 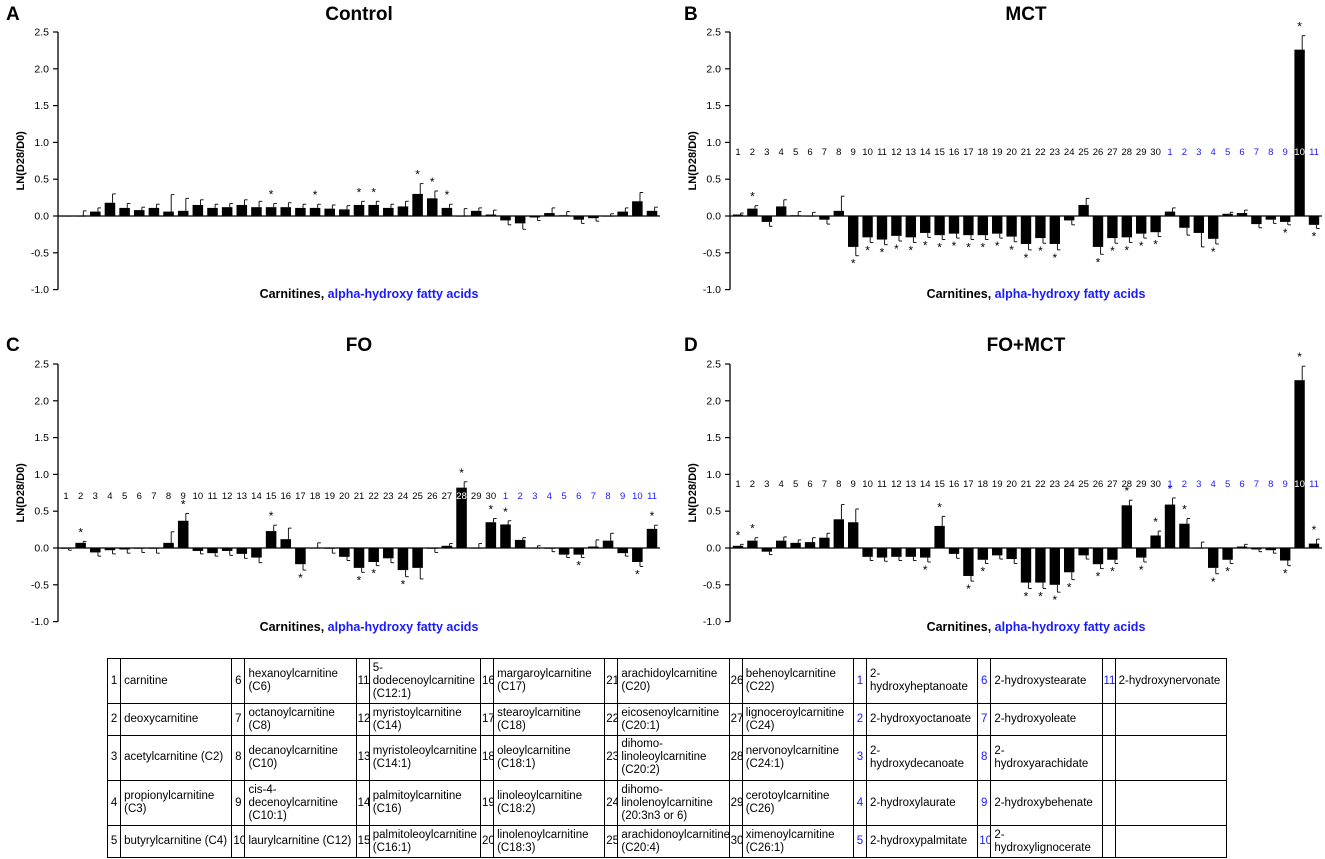 I want to click on chart-title: MCT, so click(x=1026, y=14).